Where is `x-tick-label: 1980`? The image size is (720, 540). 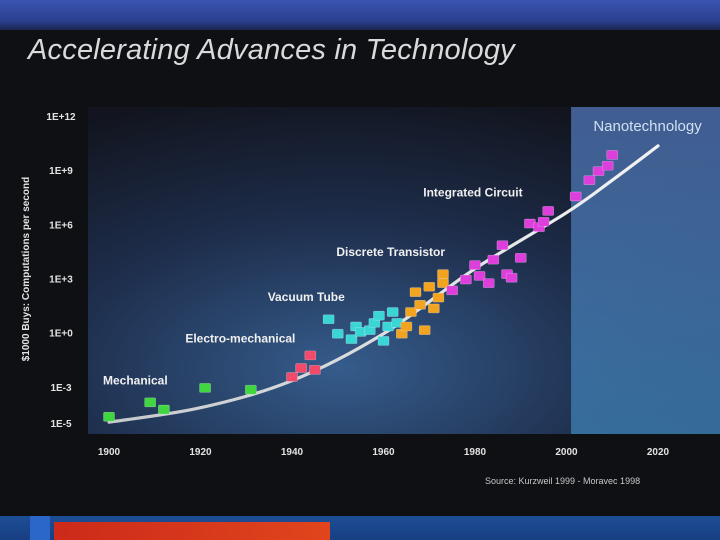
x-tick-label: 1980 is located at coordinates (475, 452).